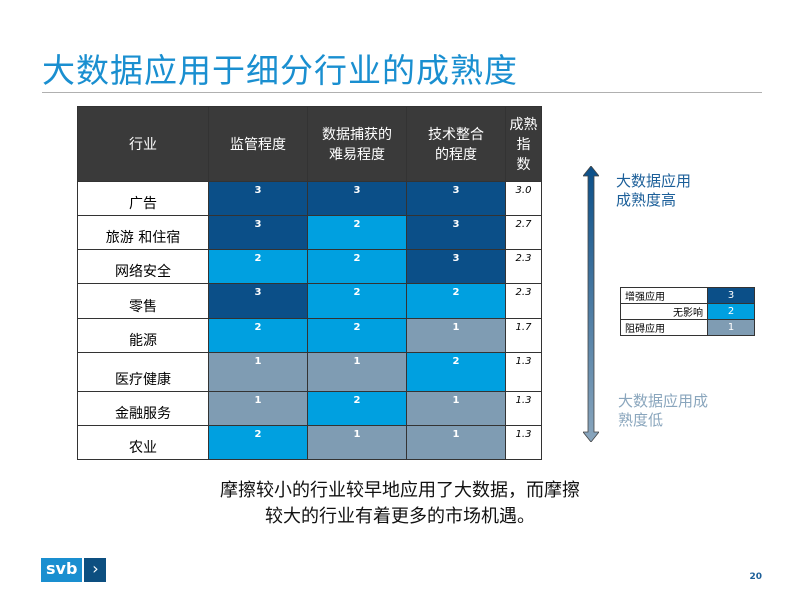 The height and width of the screenshot is (600, 800). Describe the element at coordinates (523, 335) in the screenshot. I see `score-cell: 1.7` at that location.